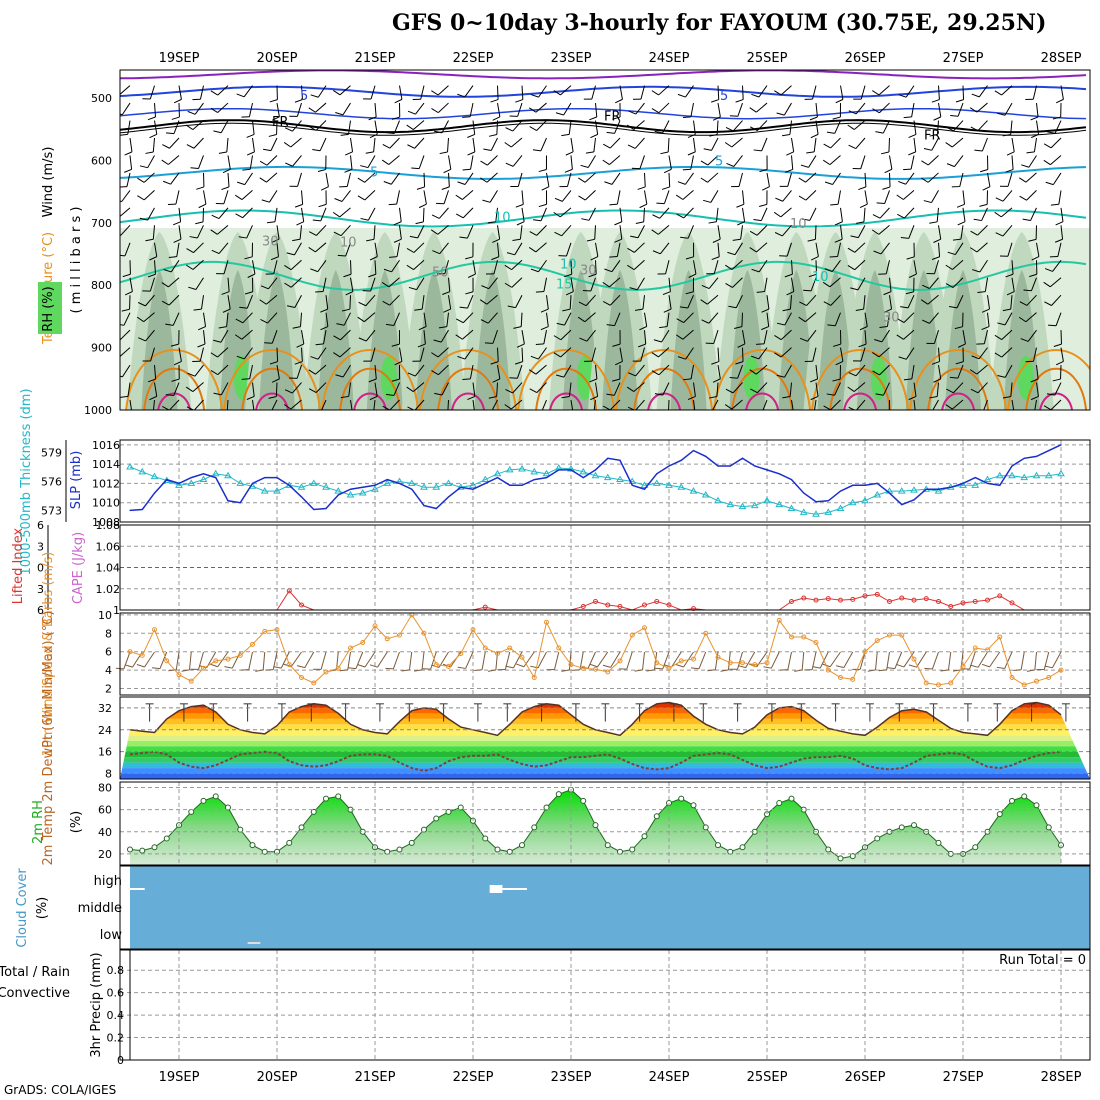  What do you see at coordinates (571, 58) in the screenshot?
I see `date-label-top: 23SEP` at bounding box center [571, 58].